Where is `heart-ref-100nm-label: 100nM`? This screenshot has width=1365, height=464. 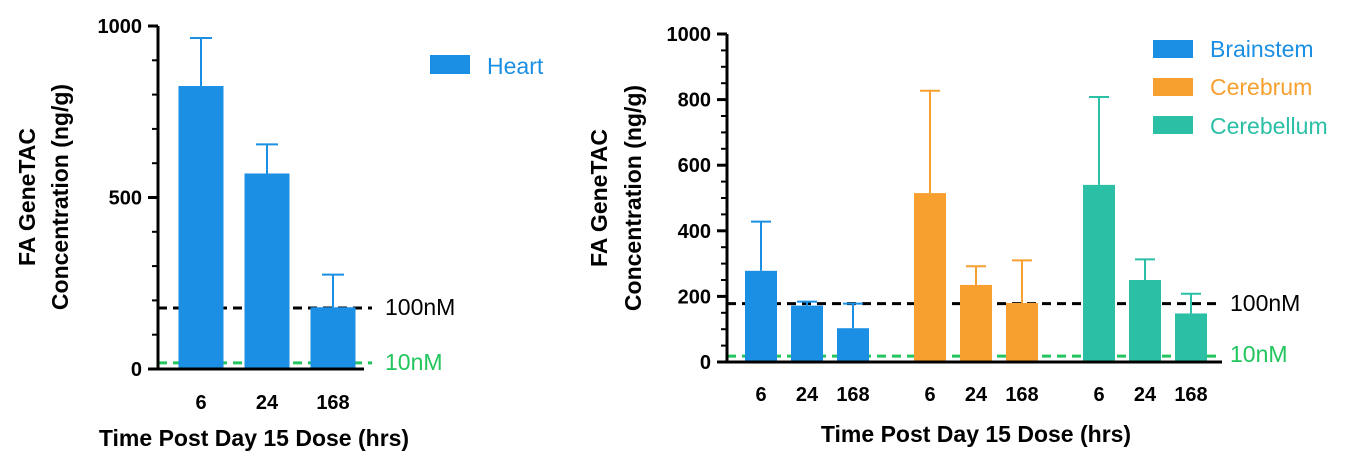
heart-ref-100nm-label: 100nM is located at coordinates (420, 307).